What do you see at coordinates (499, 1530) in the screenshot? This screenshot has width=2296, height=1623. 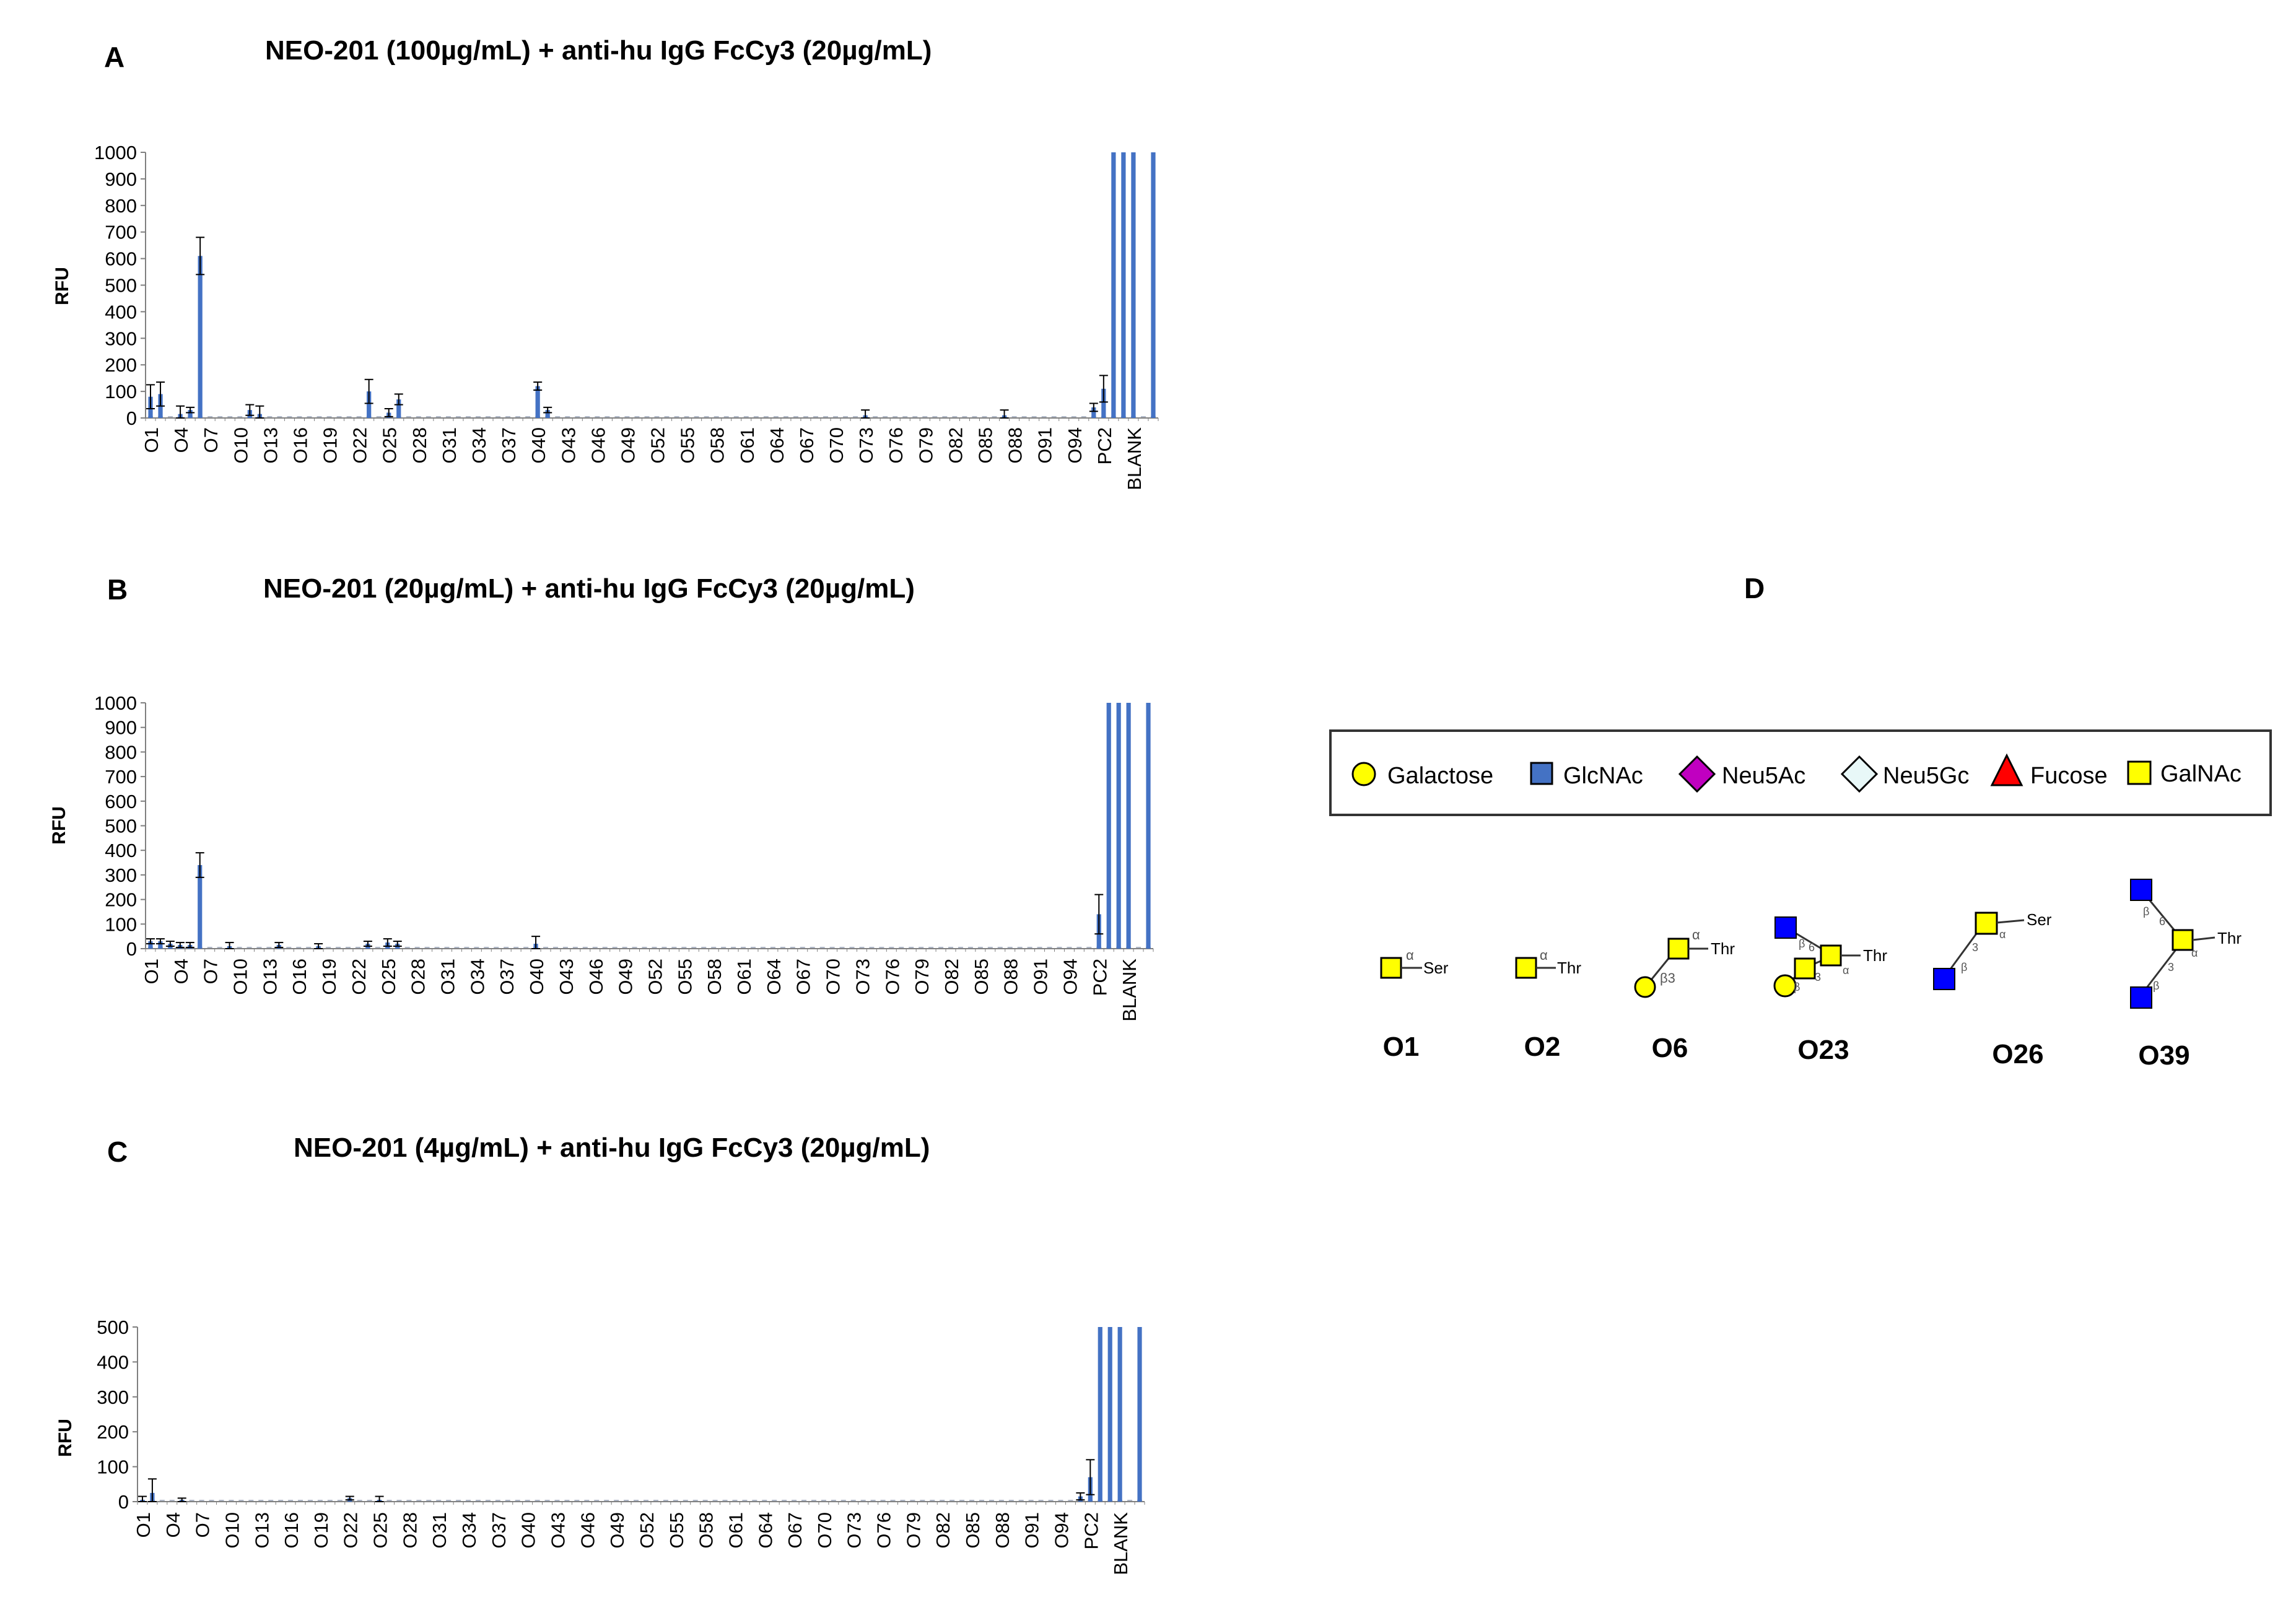 I see `x-tick-label: O37` at bounding box center [499, 1530].